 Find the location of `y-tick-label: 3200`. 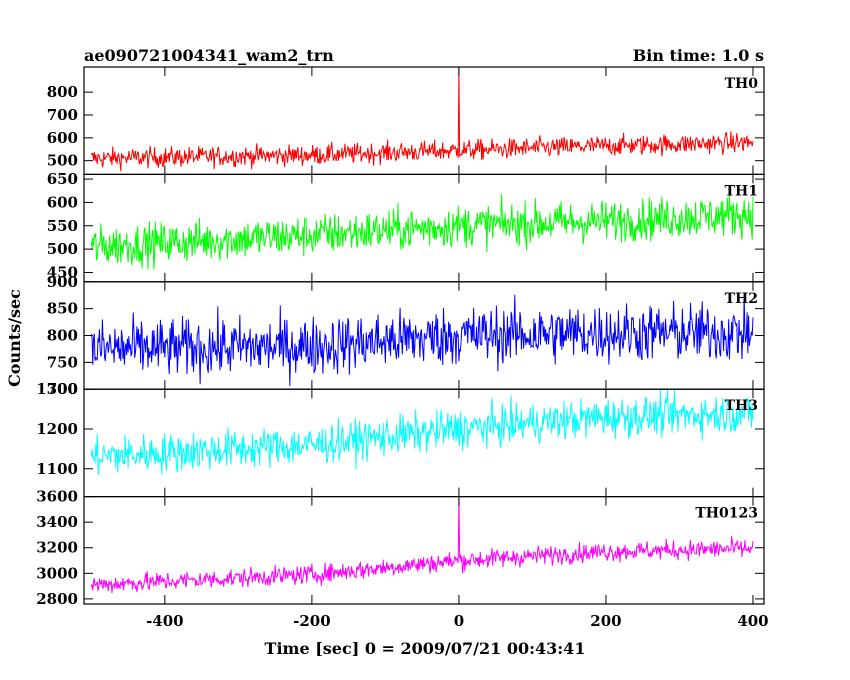

y-tick-label: 3200 is located at coordinates (57, 548).